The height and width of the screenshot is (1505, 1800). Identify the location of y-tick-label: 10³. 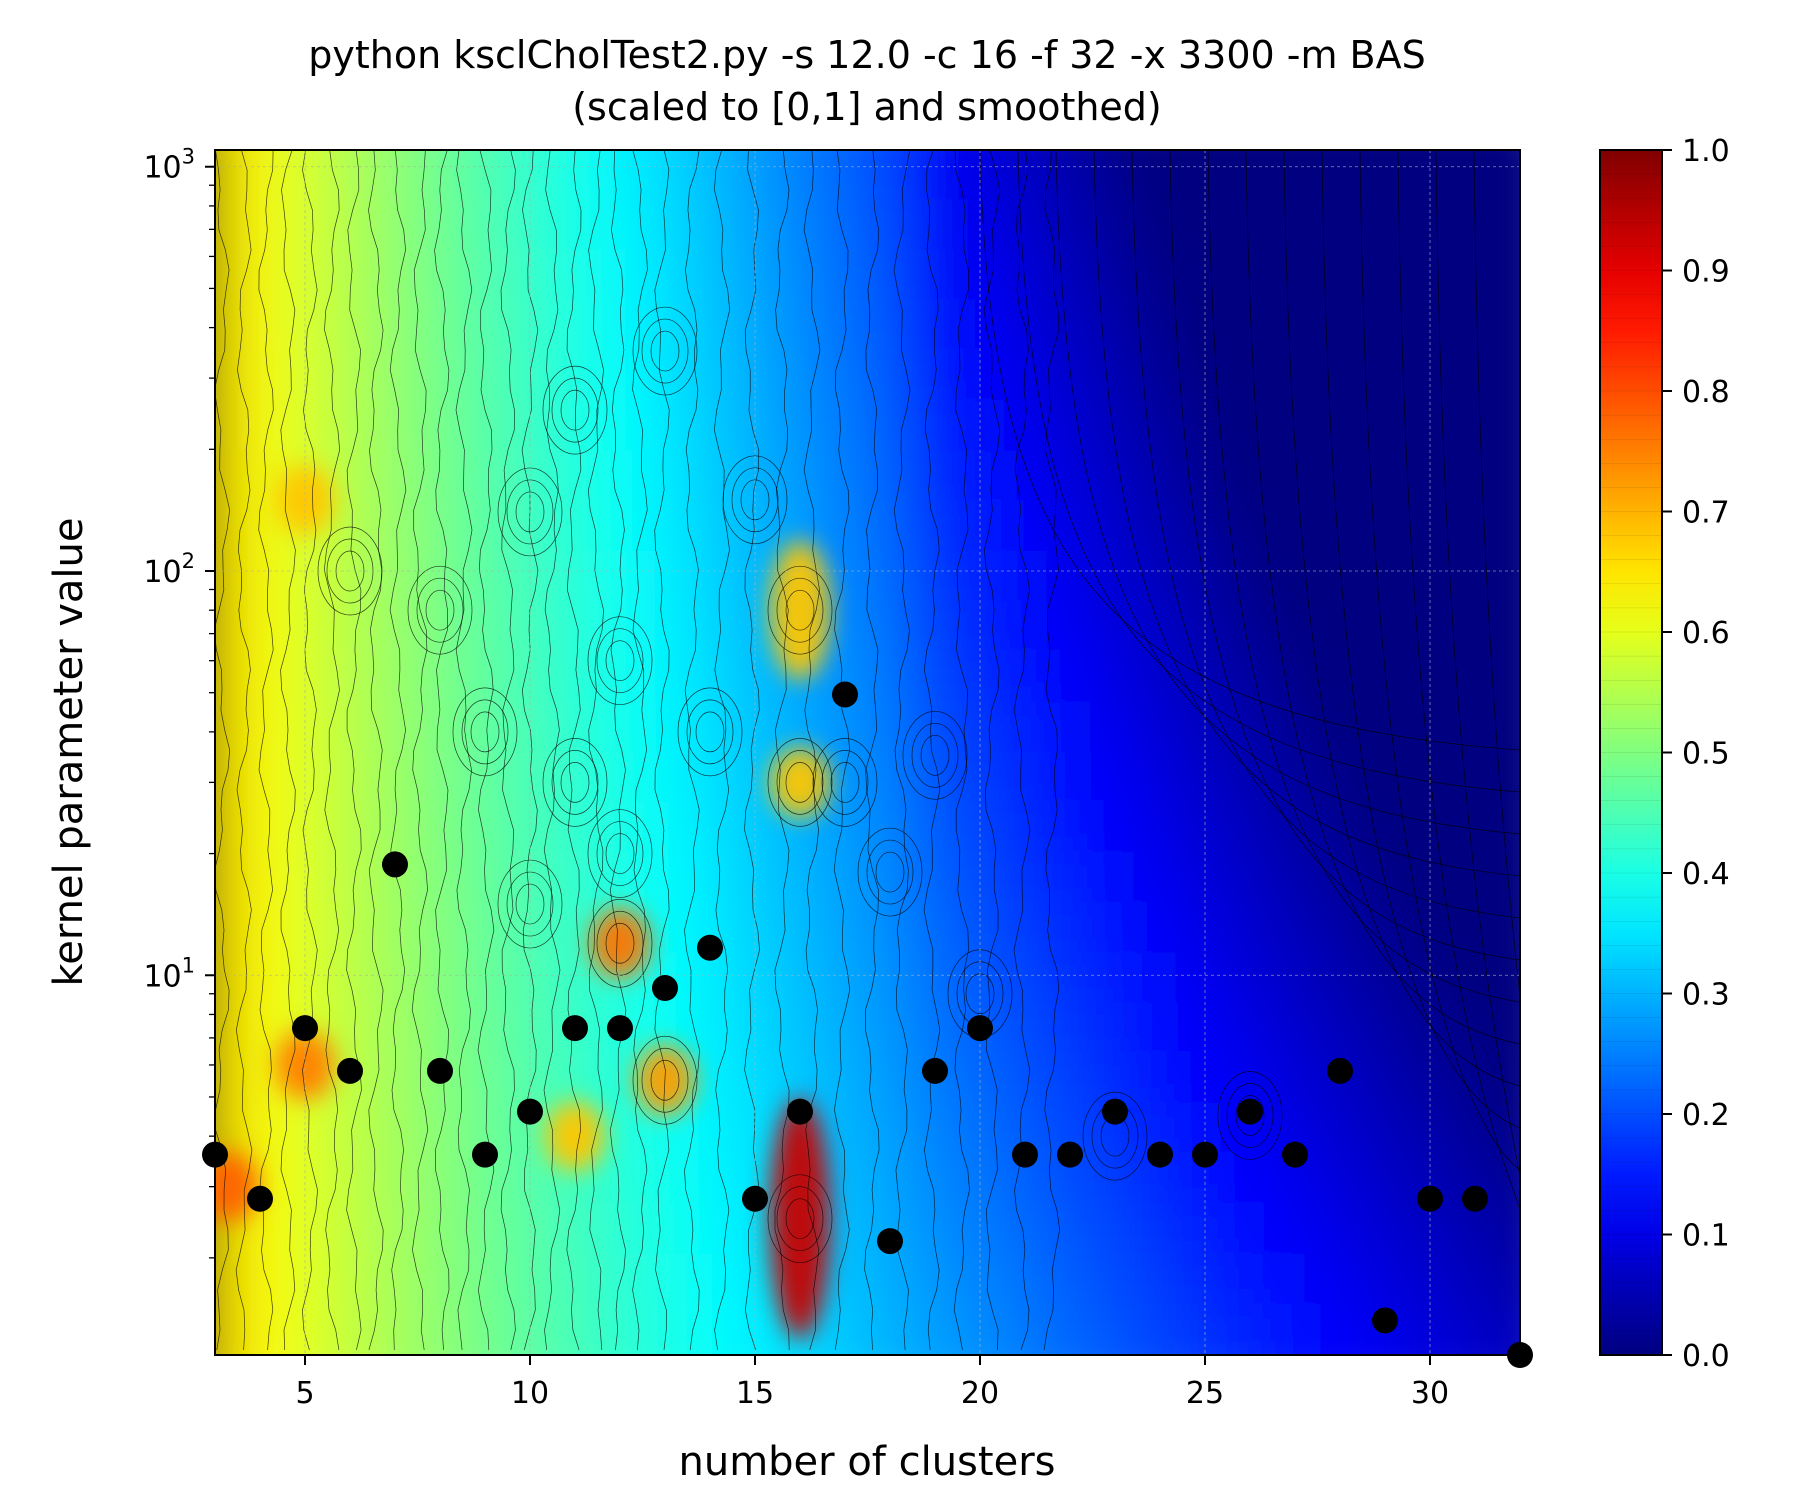
(169, 165).